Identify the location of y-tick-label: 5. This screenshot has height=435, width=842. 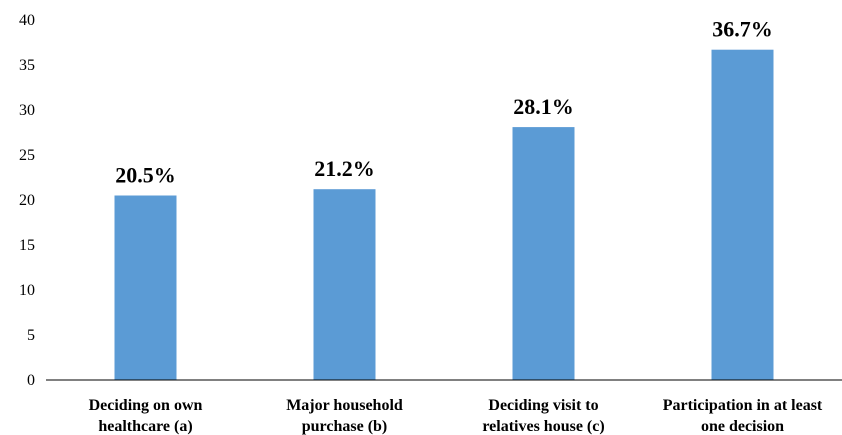
(31, 335).